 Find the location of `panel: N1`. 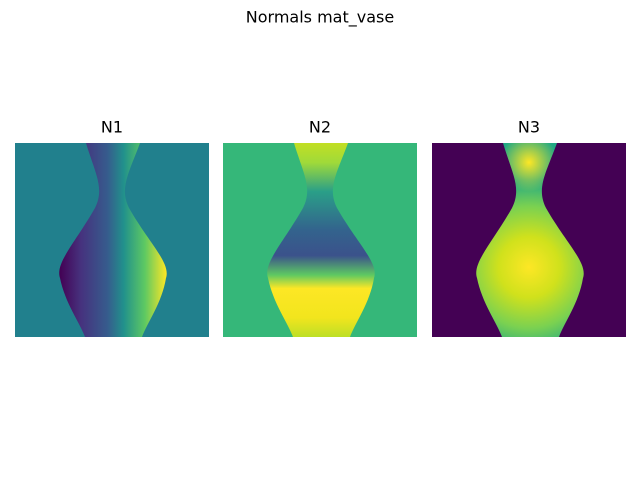

panel: N1 is located at coordinates (112, 227).